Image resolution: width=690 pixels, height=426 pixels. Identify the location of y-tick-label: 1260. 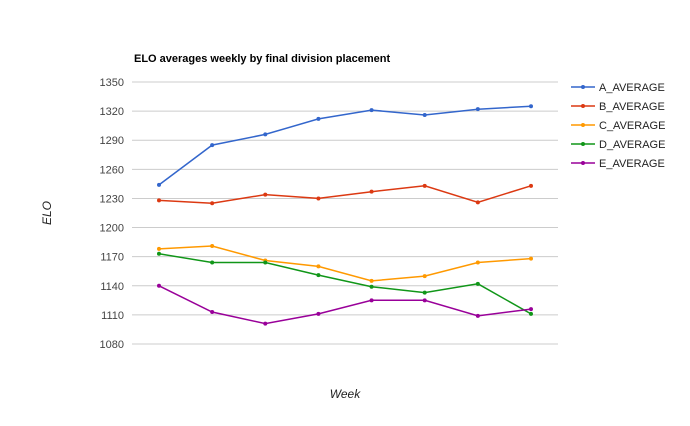
(112, 170).